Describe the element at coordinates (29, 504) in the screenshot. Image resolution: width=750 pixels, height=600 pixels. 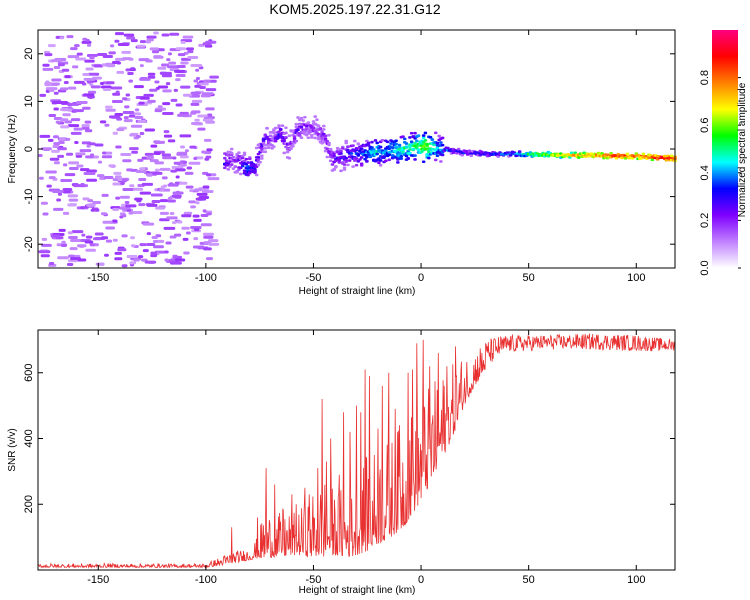
I see `y-tick-label: 200` at that location.